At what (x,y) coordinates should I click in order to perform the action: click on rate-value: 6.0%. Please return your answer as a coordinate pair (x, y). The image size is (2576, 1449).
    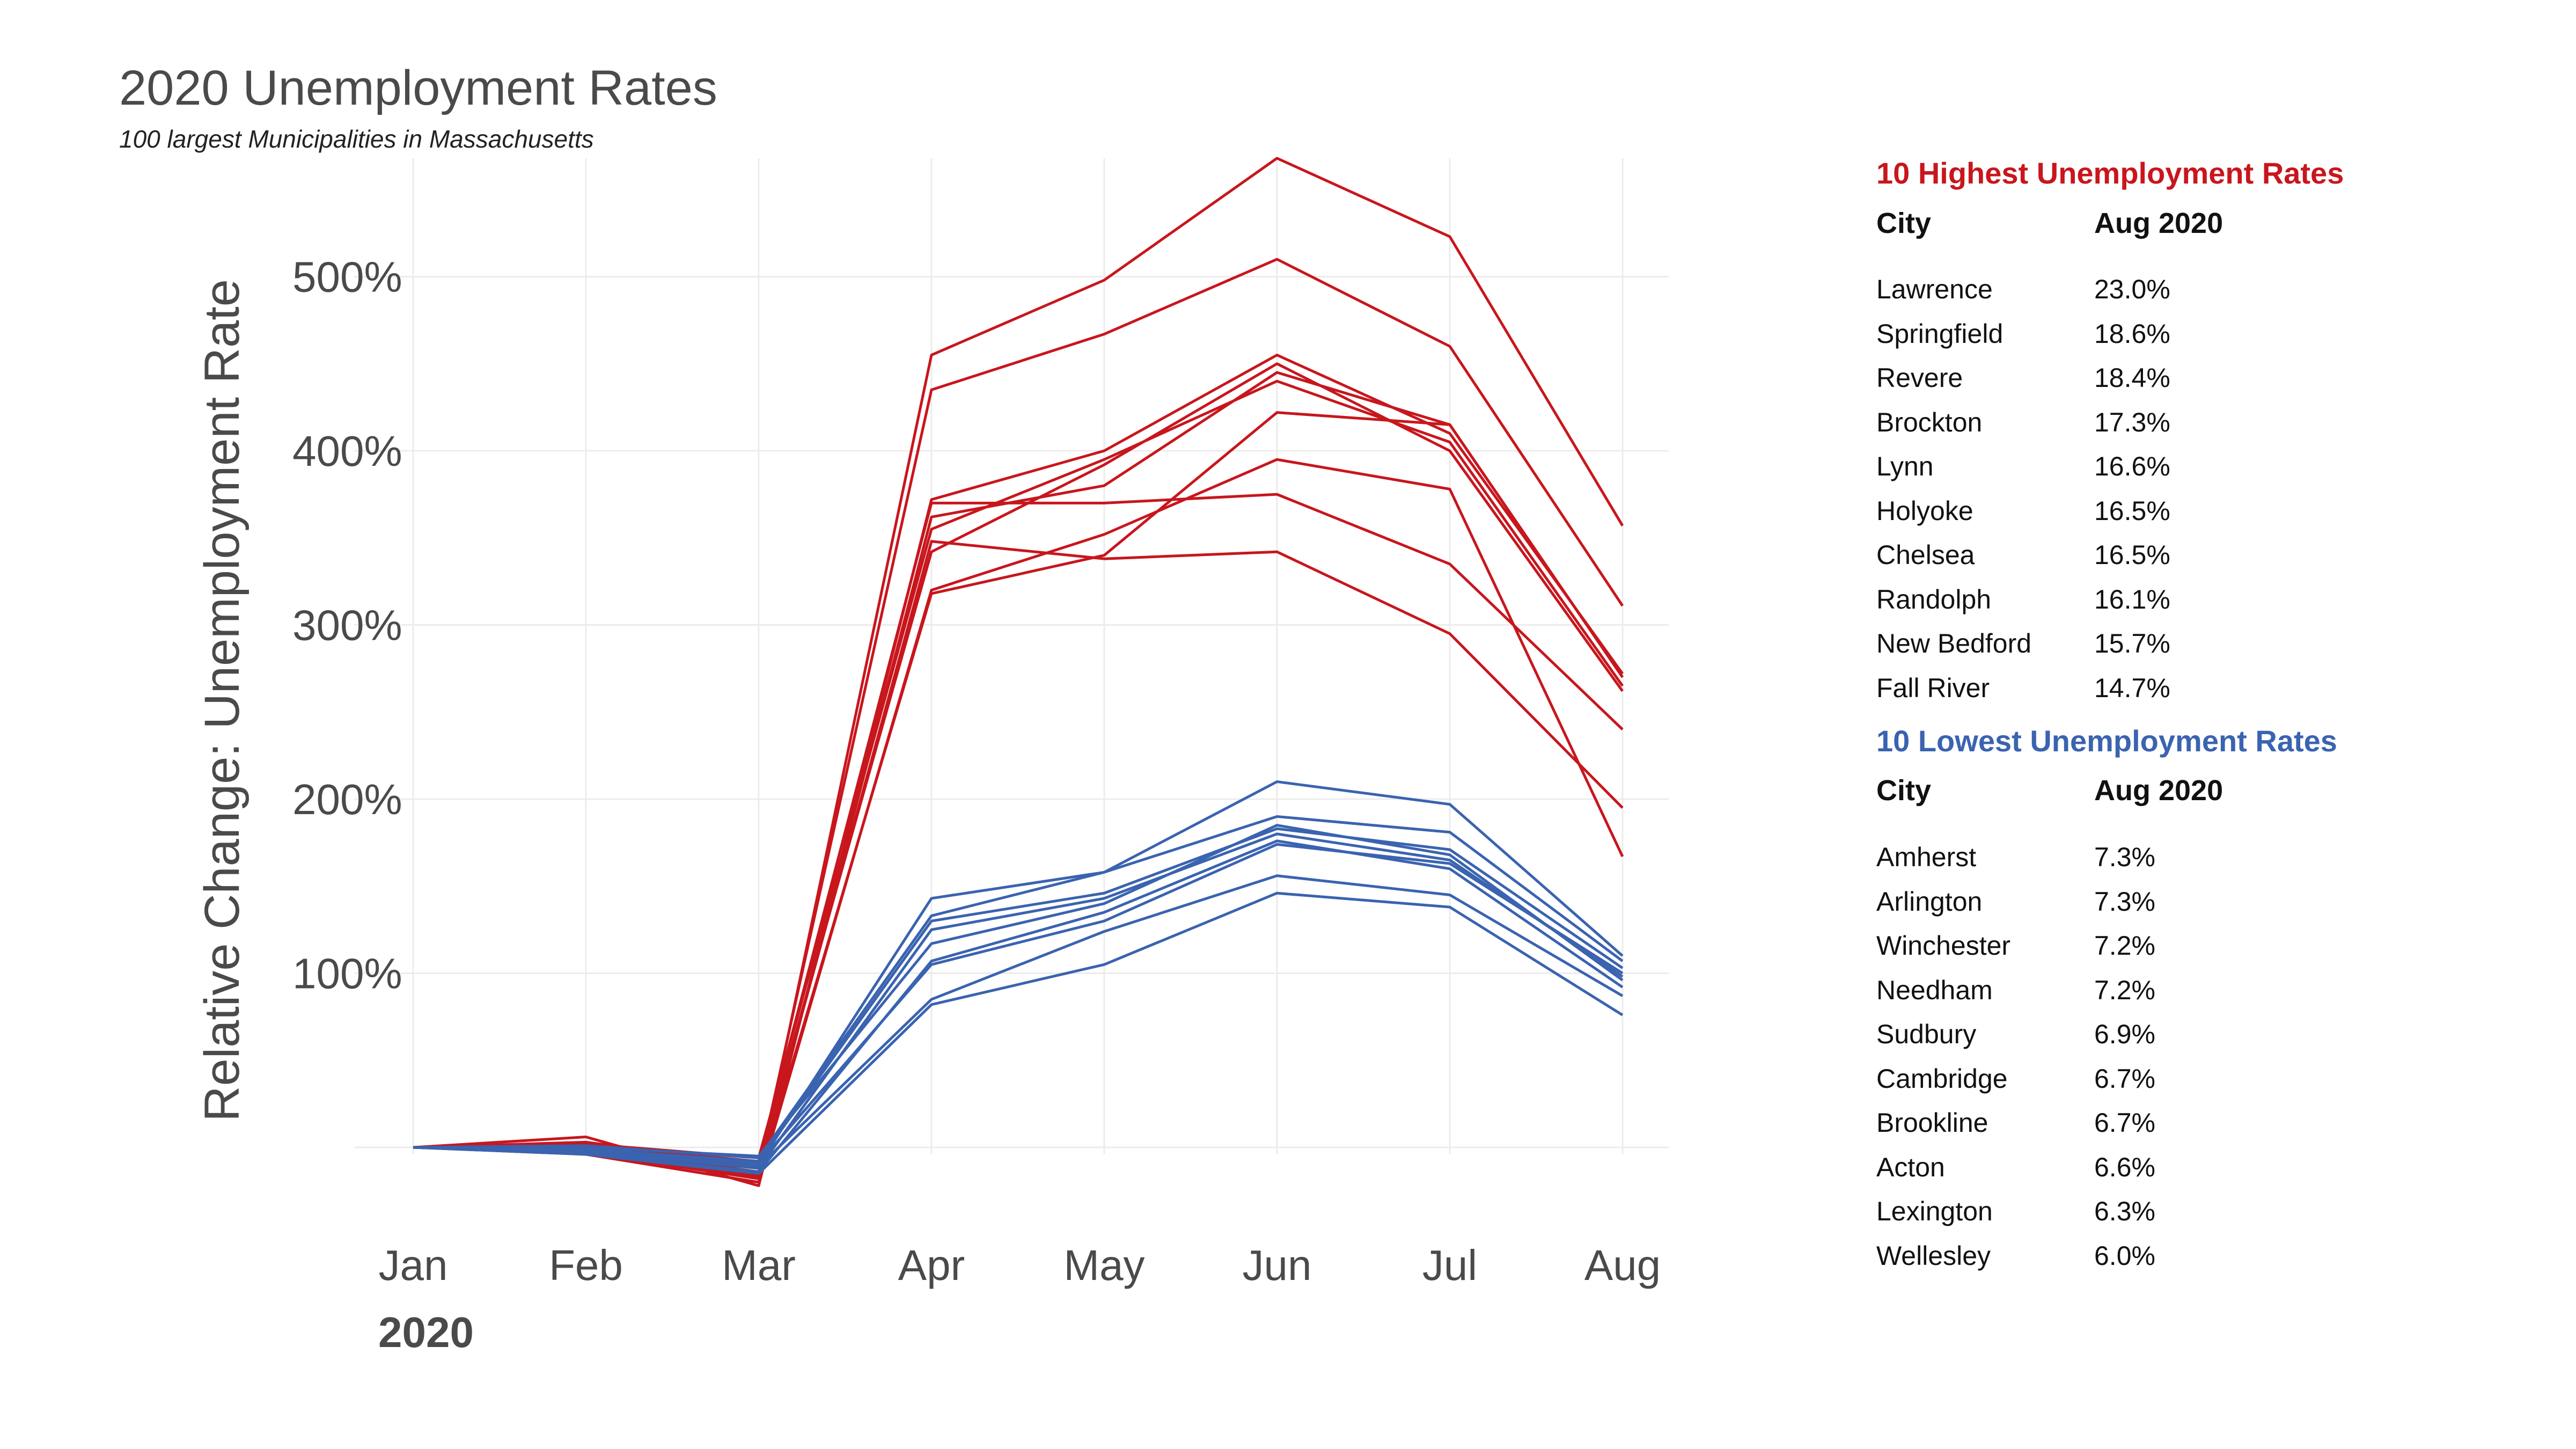
    Looking at the image, I should click on (2124, 1255).